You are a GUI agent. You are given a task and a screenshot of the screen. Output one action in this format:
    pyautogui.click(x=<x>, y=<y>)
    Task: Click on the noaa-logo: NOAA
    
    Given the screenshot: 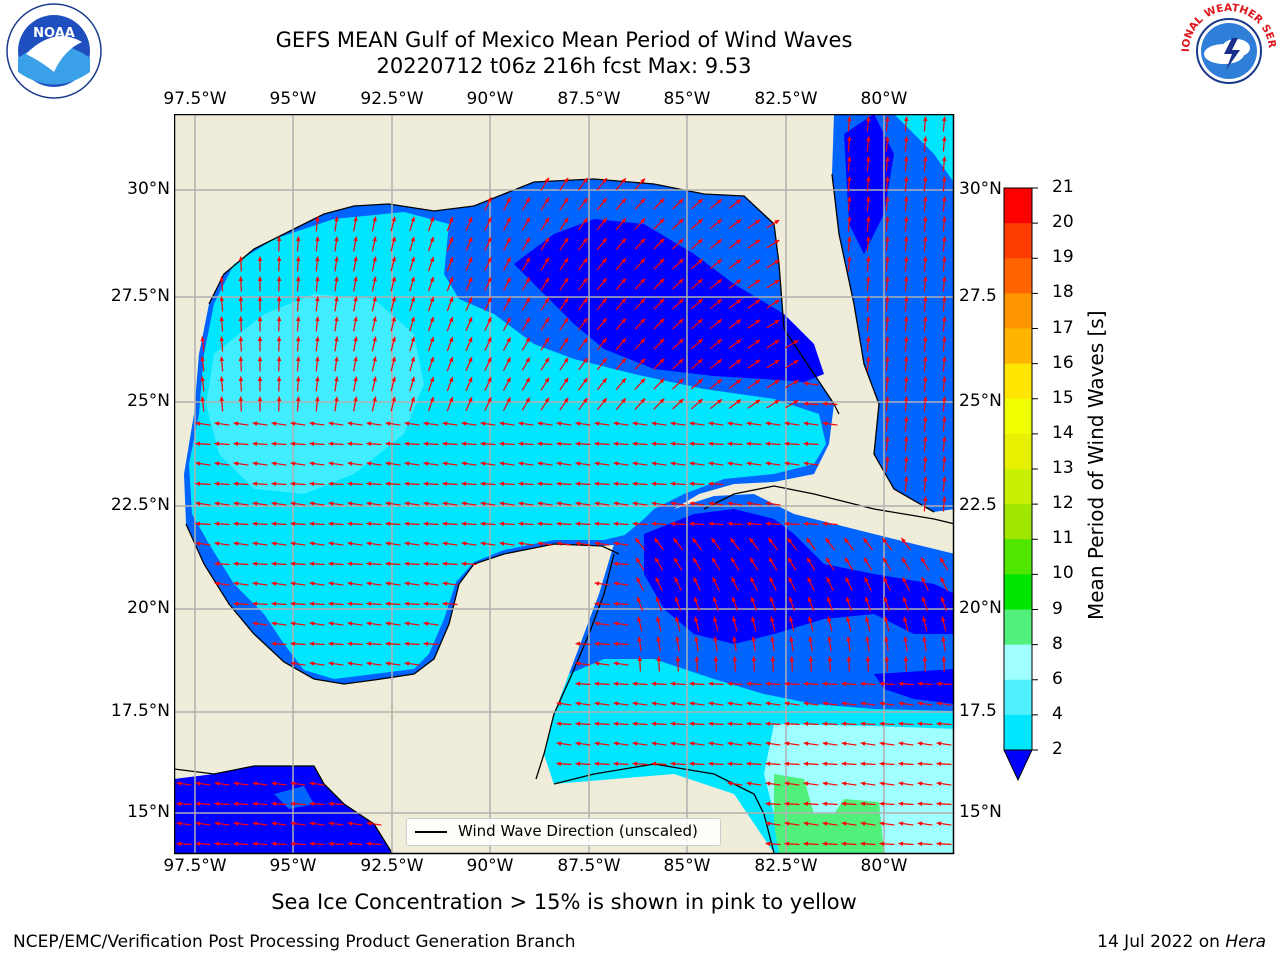 What is the action you would take?
    pyautogui.click(x=54, y=51)
    